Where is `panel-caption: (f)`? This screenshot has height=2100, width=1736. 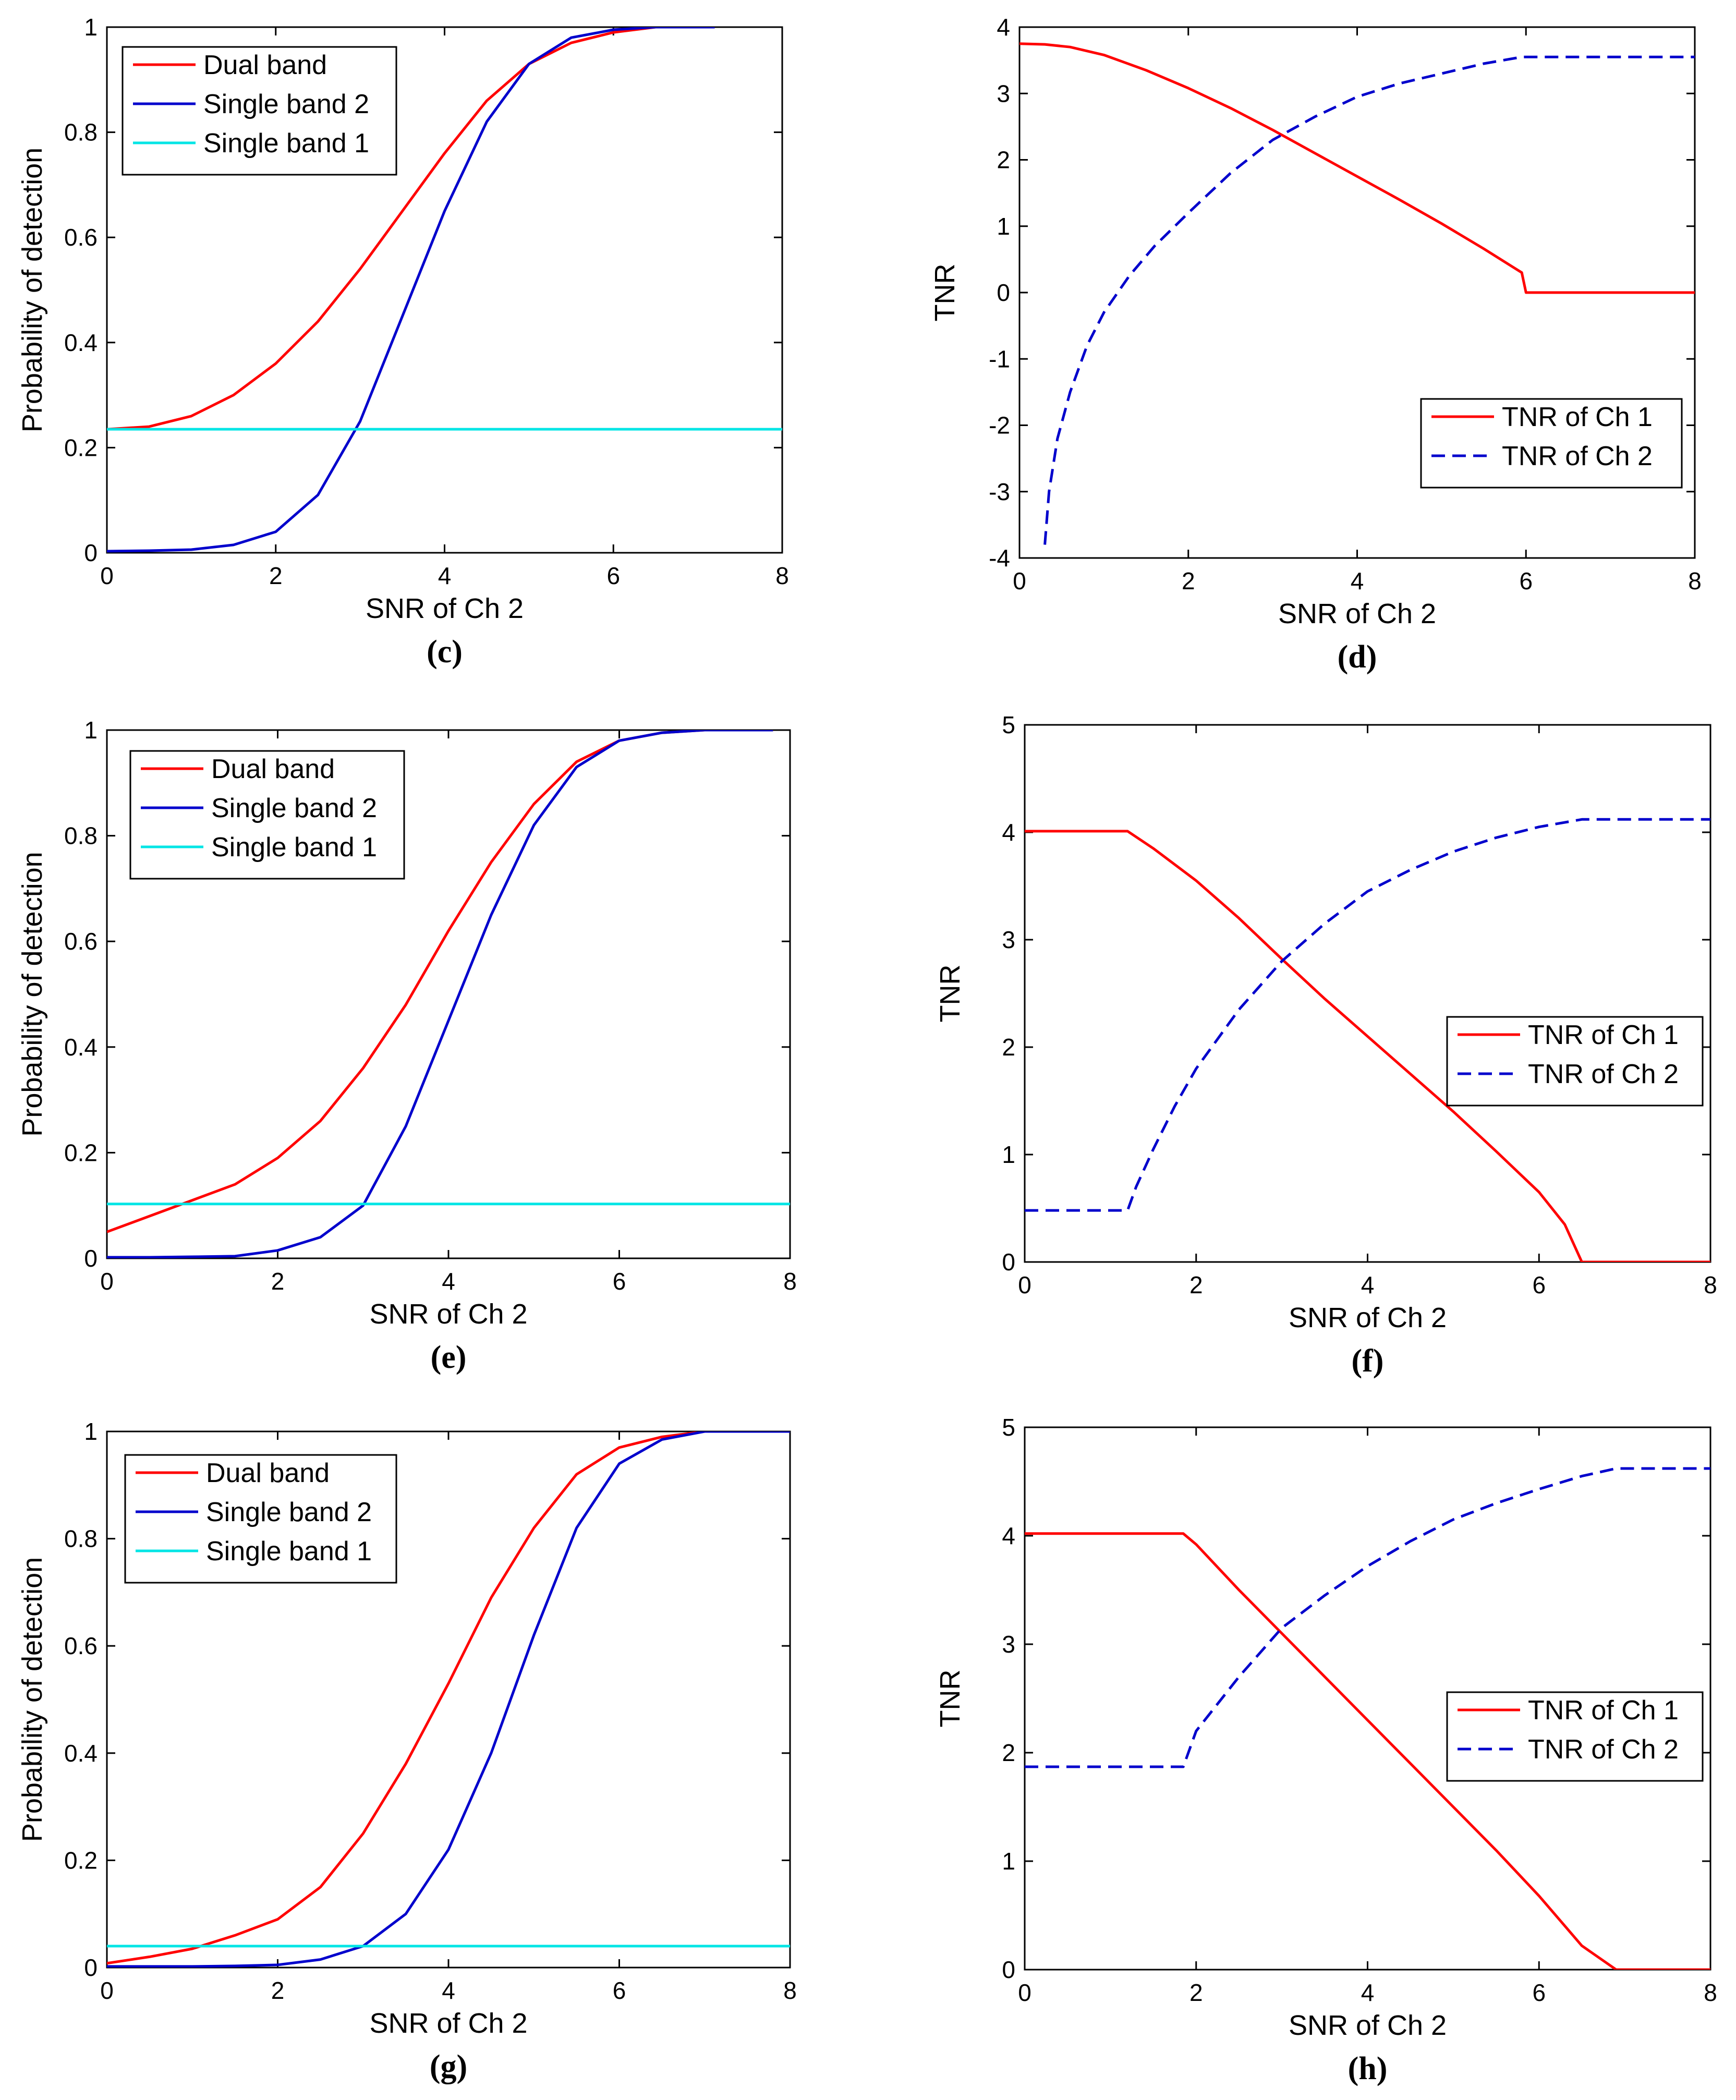
panel-caption: (f) is located at coordinates (1368, 1361).